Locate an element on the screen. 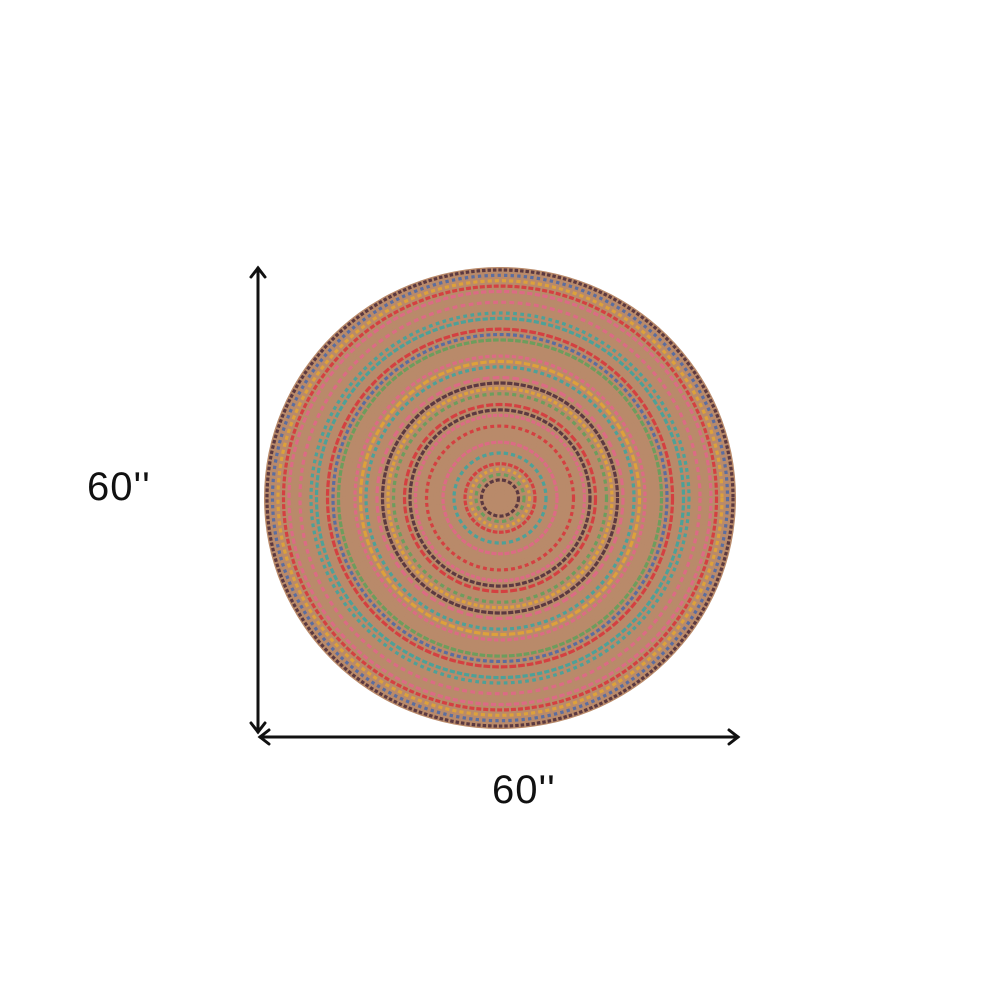 This screenshot has height=1000, width=1000. height-arrow is located at coordinates (258, 500).